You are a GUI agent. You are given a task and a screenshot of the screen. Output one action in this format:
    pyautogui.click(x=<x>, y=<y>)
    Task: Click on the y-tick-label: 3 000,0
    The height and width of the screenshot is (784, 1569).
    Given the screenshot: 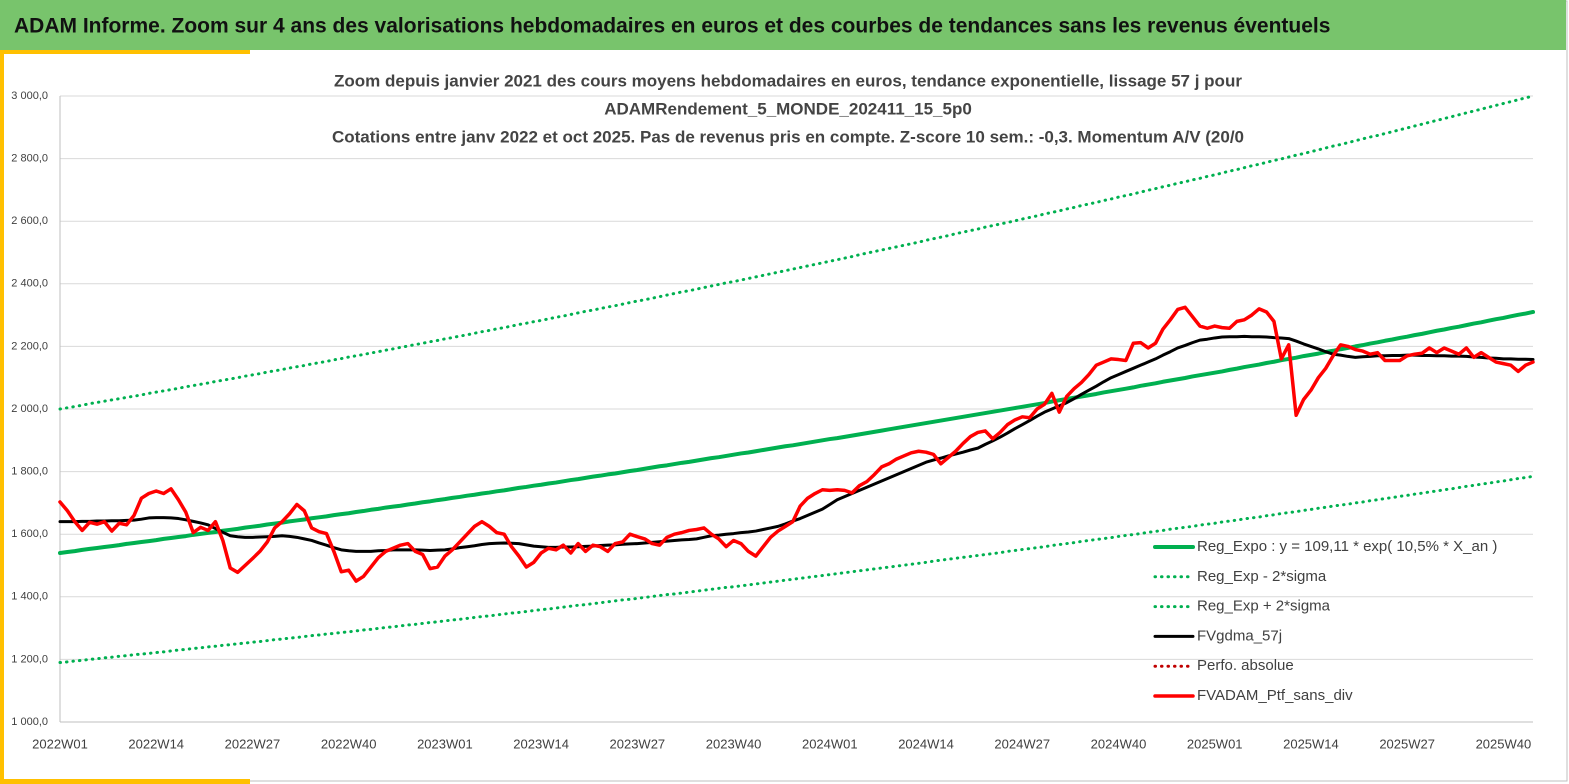 What is the action you would take?
    pyautogui.click(x=29, y=96)
    